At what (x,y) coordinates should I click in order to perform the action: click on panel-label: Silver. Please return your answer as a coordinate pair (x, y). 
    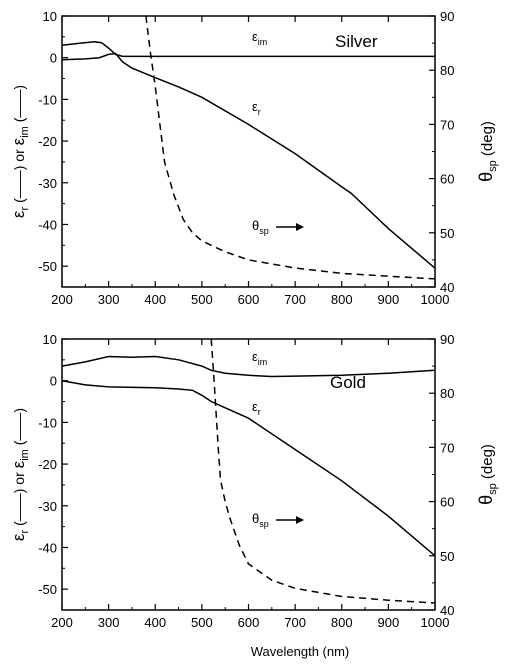
    Looking at the image, I should click on (356, 41).